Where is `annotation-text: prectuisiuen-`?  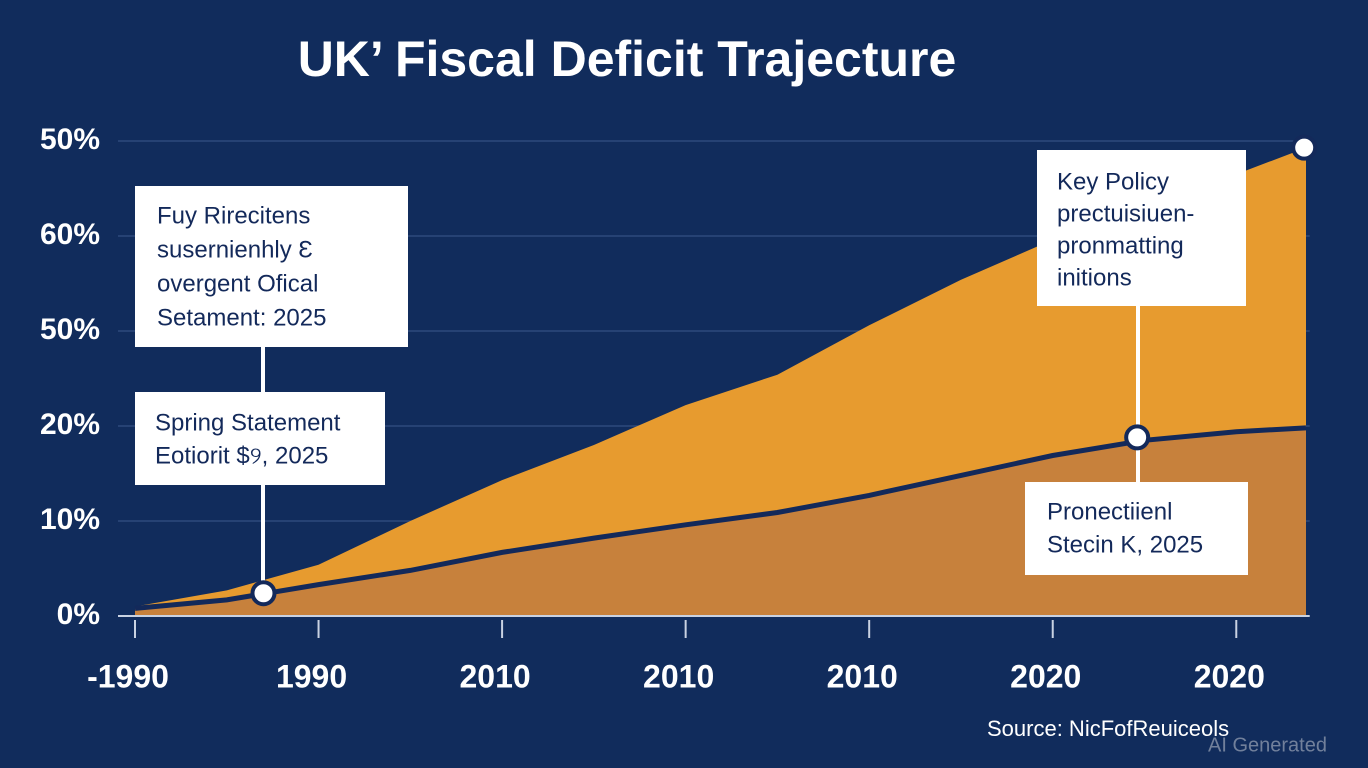 annotation-text: prectuisiuen- is located at coordinates (1125, 213).